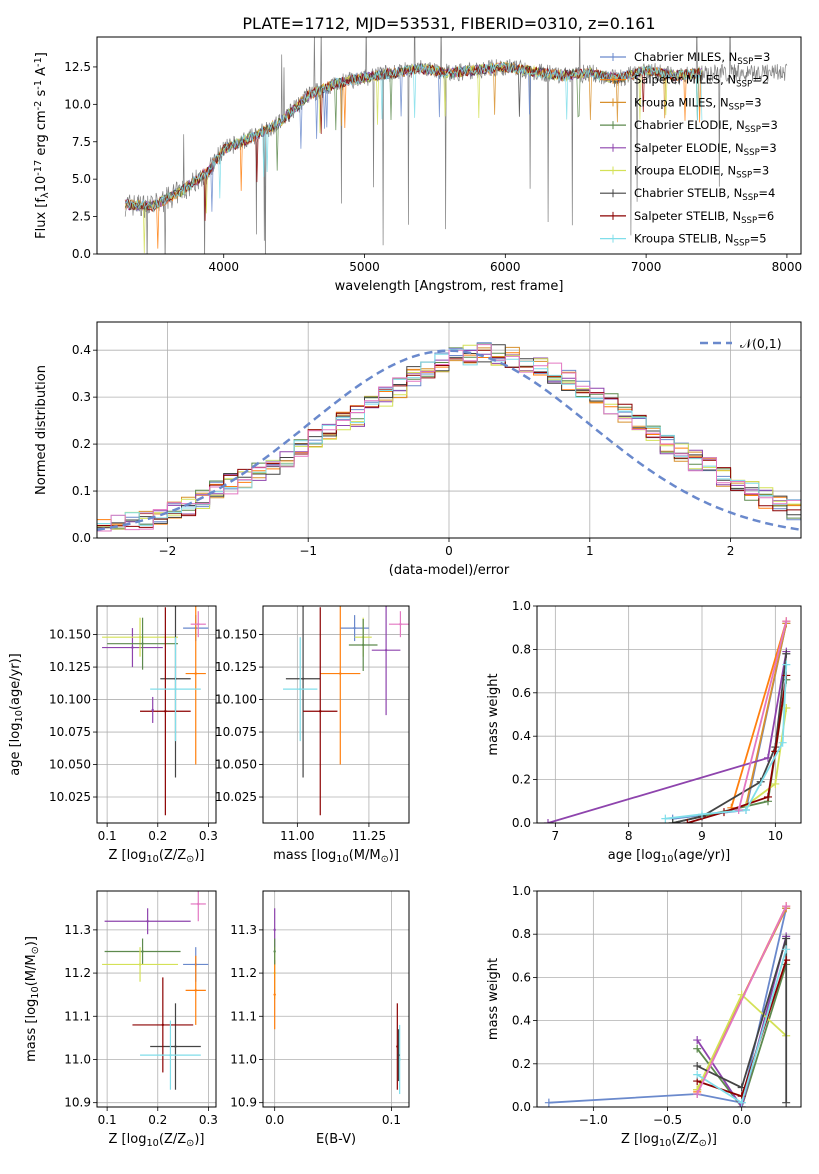 The height and width of the screenshot is (1174, 819). I want to click on y-tick-label: 0.2, so click(521, 1064).